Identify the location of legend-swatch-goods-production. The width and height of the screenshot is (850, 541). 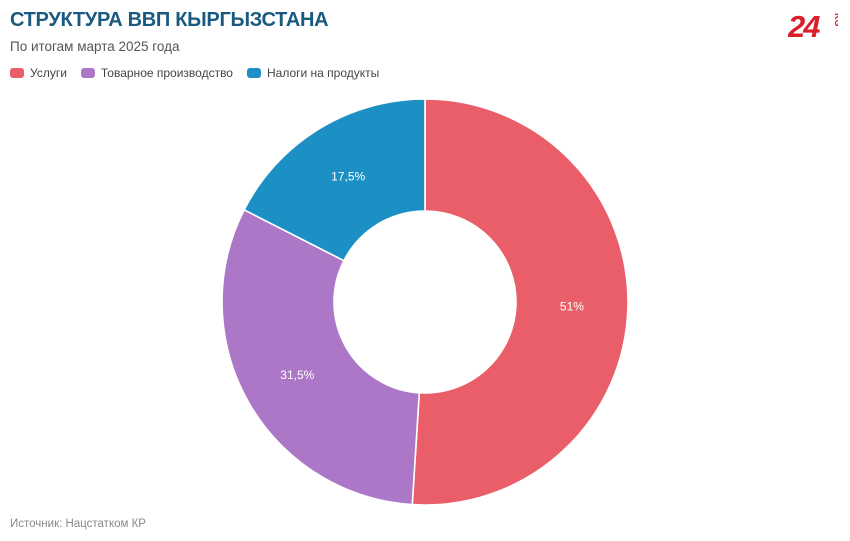
(87, 73).